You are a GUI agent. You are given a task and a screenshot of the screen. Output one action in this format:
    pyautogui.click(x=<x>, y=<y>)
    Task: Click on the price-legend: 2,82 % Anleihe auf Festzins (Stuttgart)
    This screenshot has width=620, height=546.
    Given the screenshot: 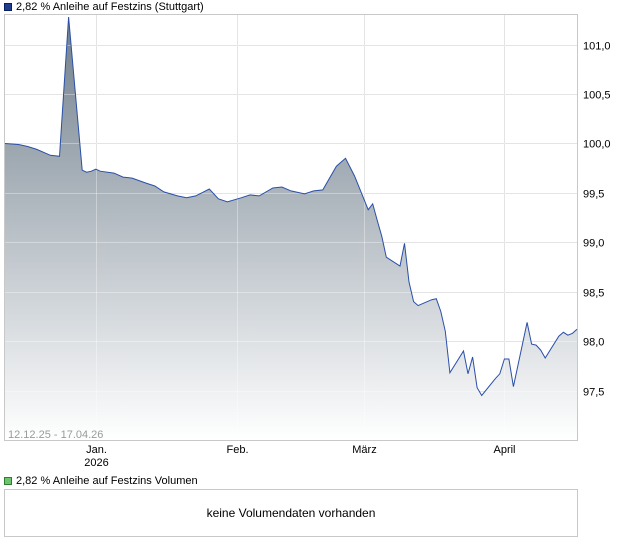 What is the action you would take?
    pyautogui.click(x=104, y=7)
    